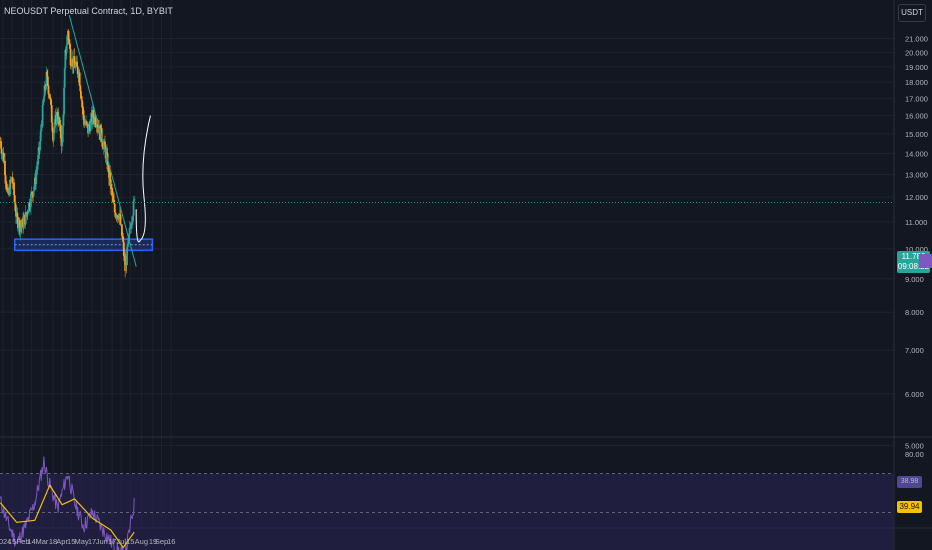 Image resolution: width=932 pixels, height=550 pixels. Describe the element at coordinates (916, 98) in the screenshot. I see `price-axis-label: 17.000` at that location.